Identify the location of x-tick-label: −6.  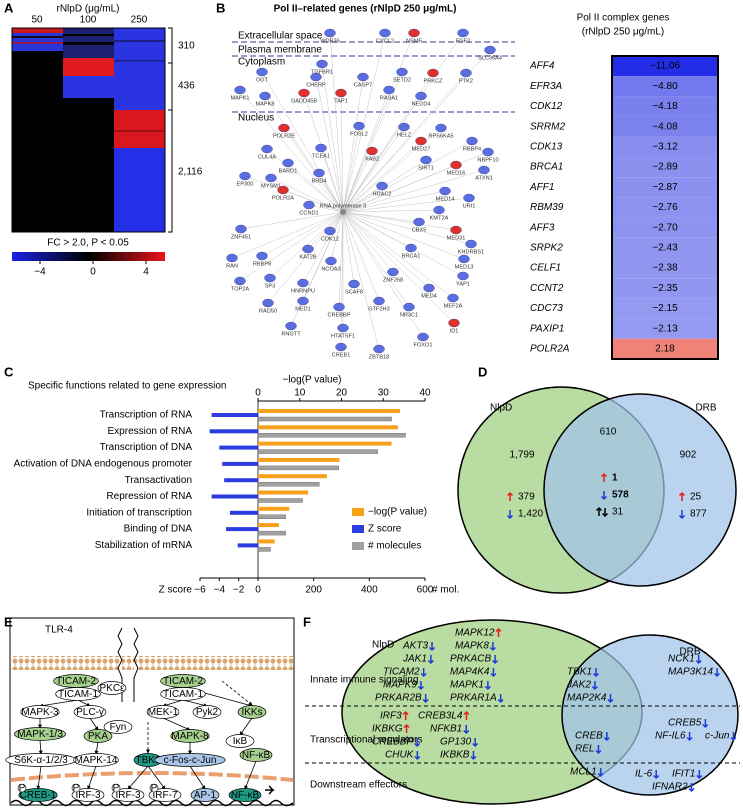
(200, 590).